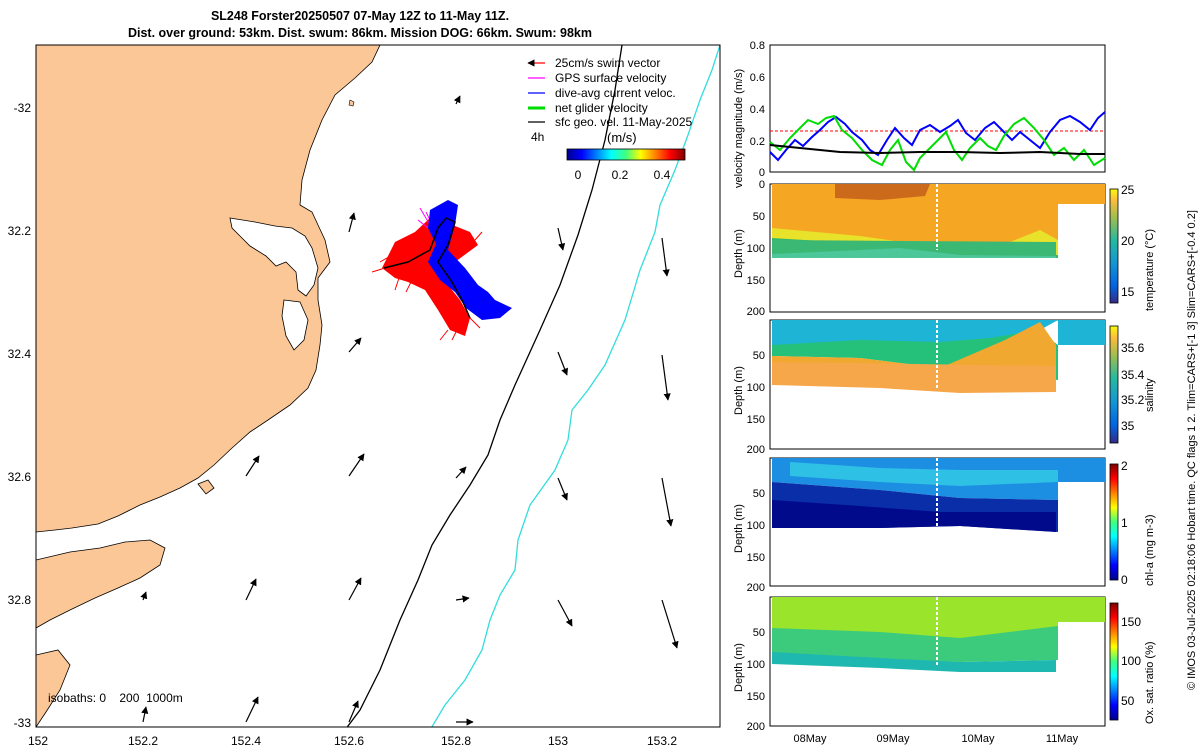 Image resolution: width=1200 pixels, height=750 pixels. Describe the element at coordinates (143, 741) in the screenshot. I see `lon-tick: 152.2` at that location.